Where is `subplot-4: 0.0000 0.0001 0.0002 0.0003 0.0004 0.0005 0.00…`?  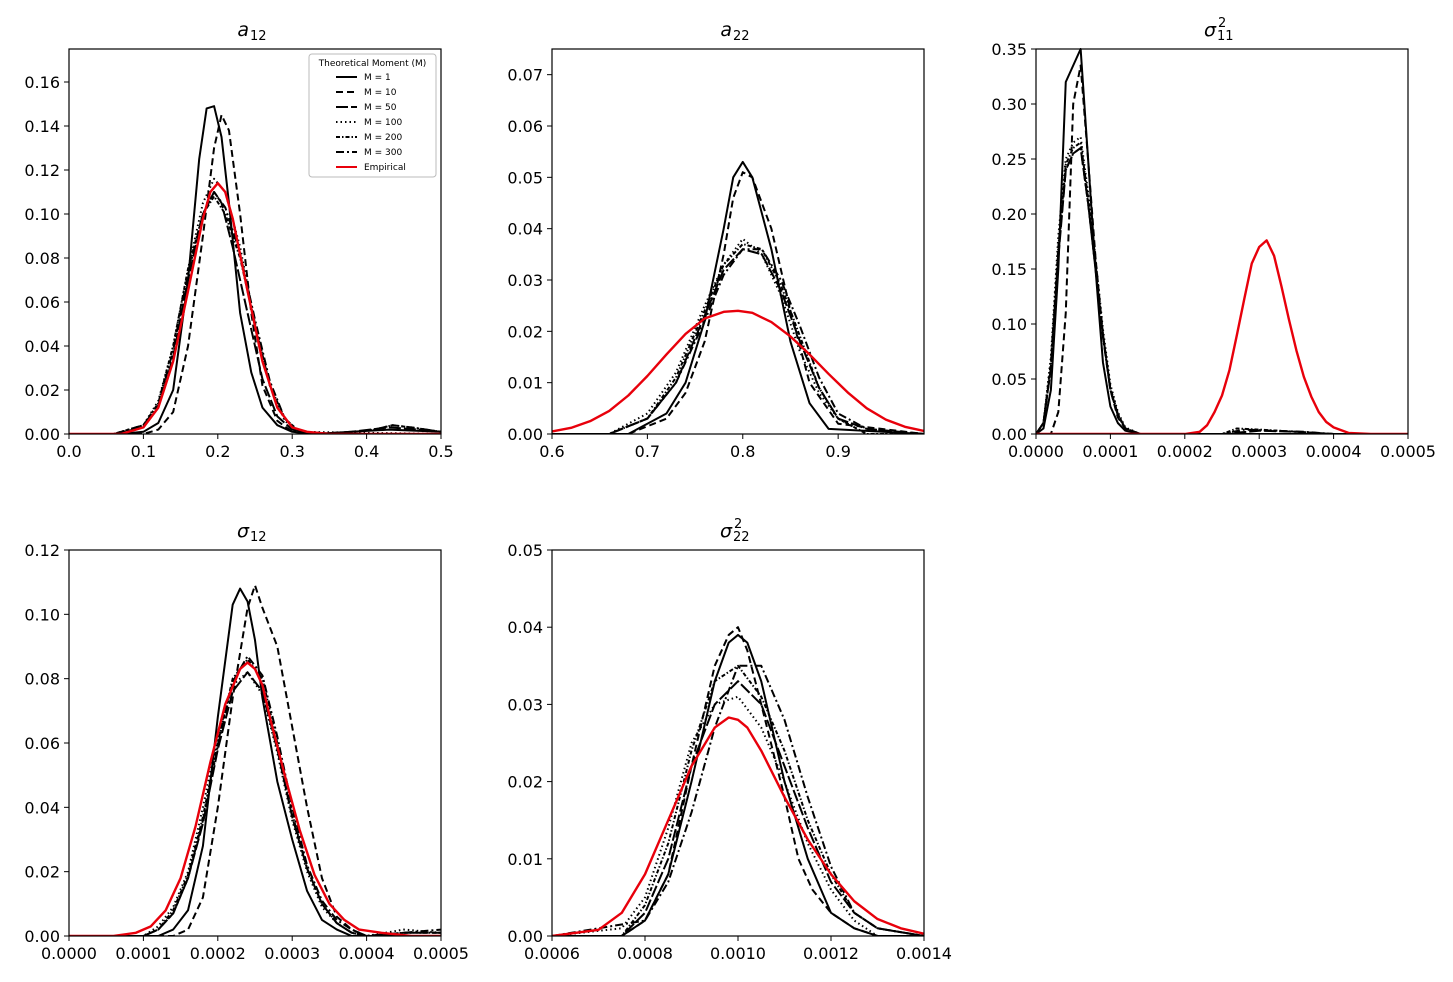
subplot-4: 0.0000 0.0001 0.0002 0.0003 0.0004 0.0005 0.00… is located at coordinates (246, 741).